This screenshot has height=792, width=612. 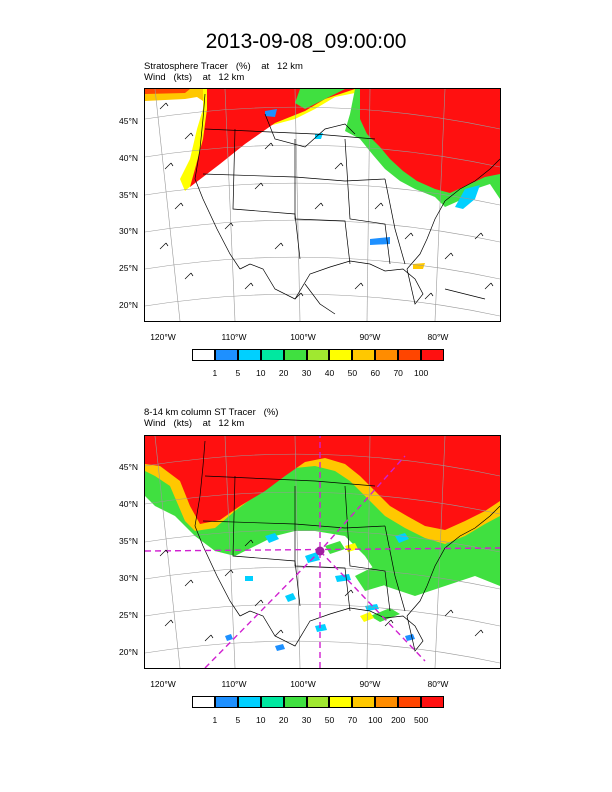 I want to click on panel-1-colorbar-labels: 1 5 10 20 30 40 50 60 70 100, so click(x=318, y=374).